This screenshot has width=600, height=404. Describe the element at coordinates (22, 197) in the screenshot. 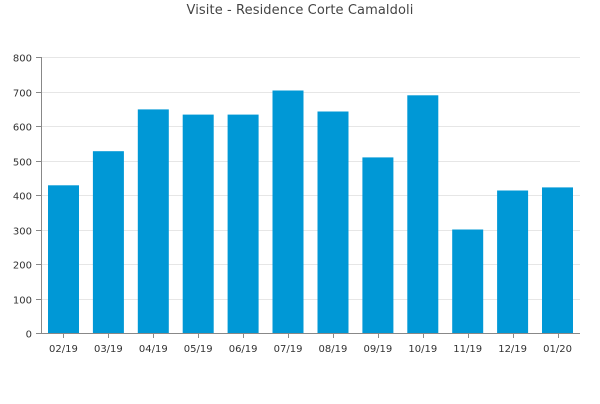

I see `y-tick-label: 400` at that location.